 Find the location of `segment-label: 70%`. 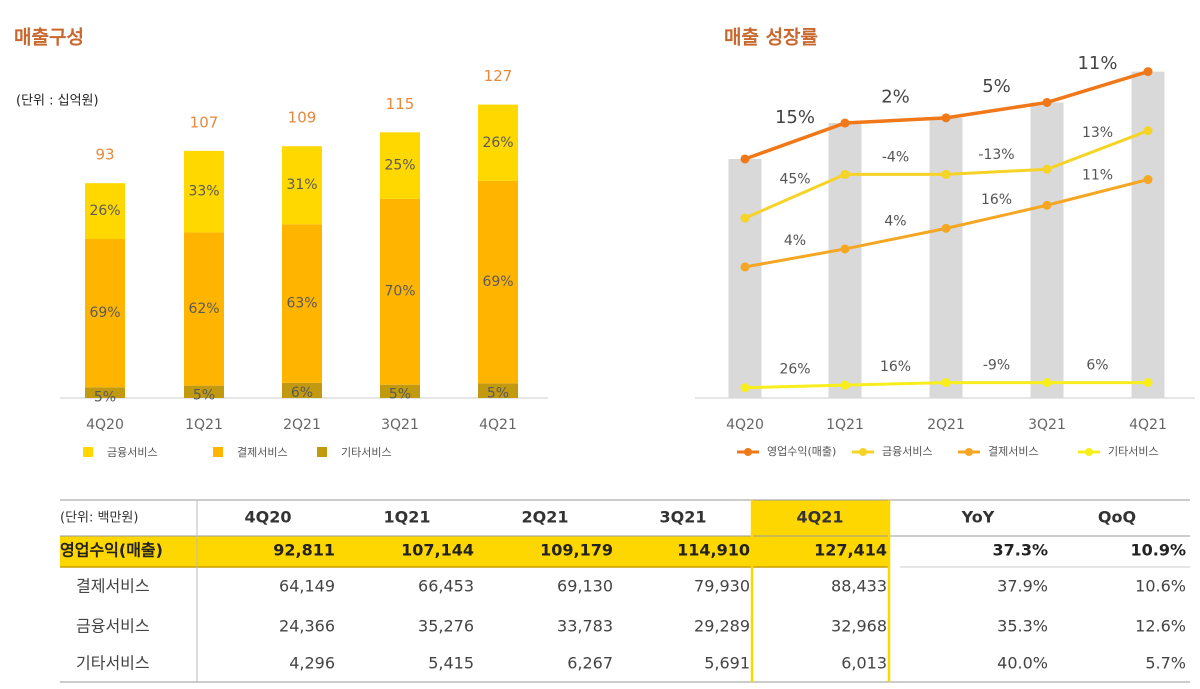

segment-label: 70% is located at coordinates (399, 292).